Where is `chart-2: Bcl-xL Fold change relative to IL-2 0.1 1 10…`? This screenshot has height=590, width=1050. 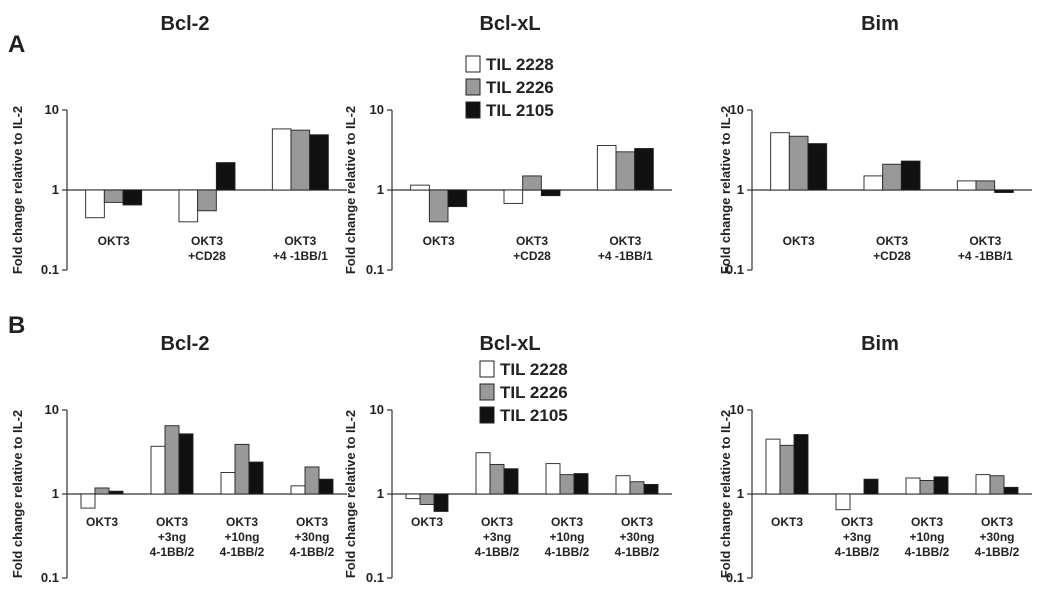 chart-2: Bcl-xL Fold change relative to IL-2 0.1 1 10… is located at coordinates (507, 145).